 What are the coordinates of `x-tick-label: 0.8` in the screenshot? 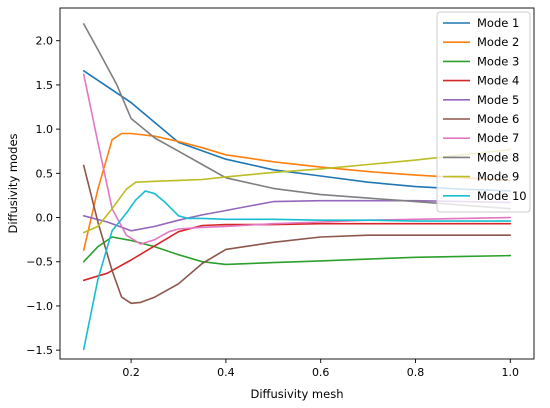 It's located at (416, 372).